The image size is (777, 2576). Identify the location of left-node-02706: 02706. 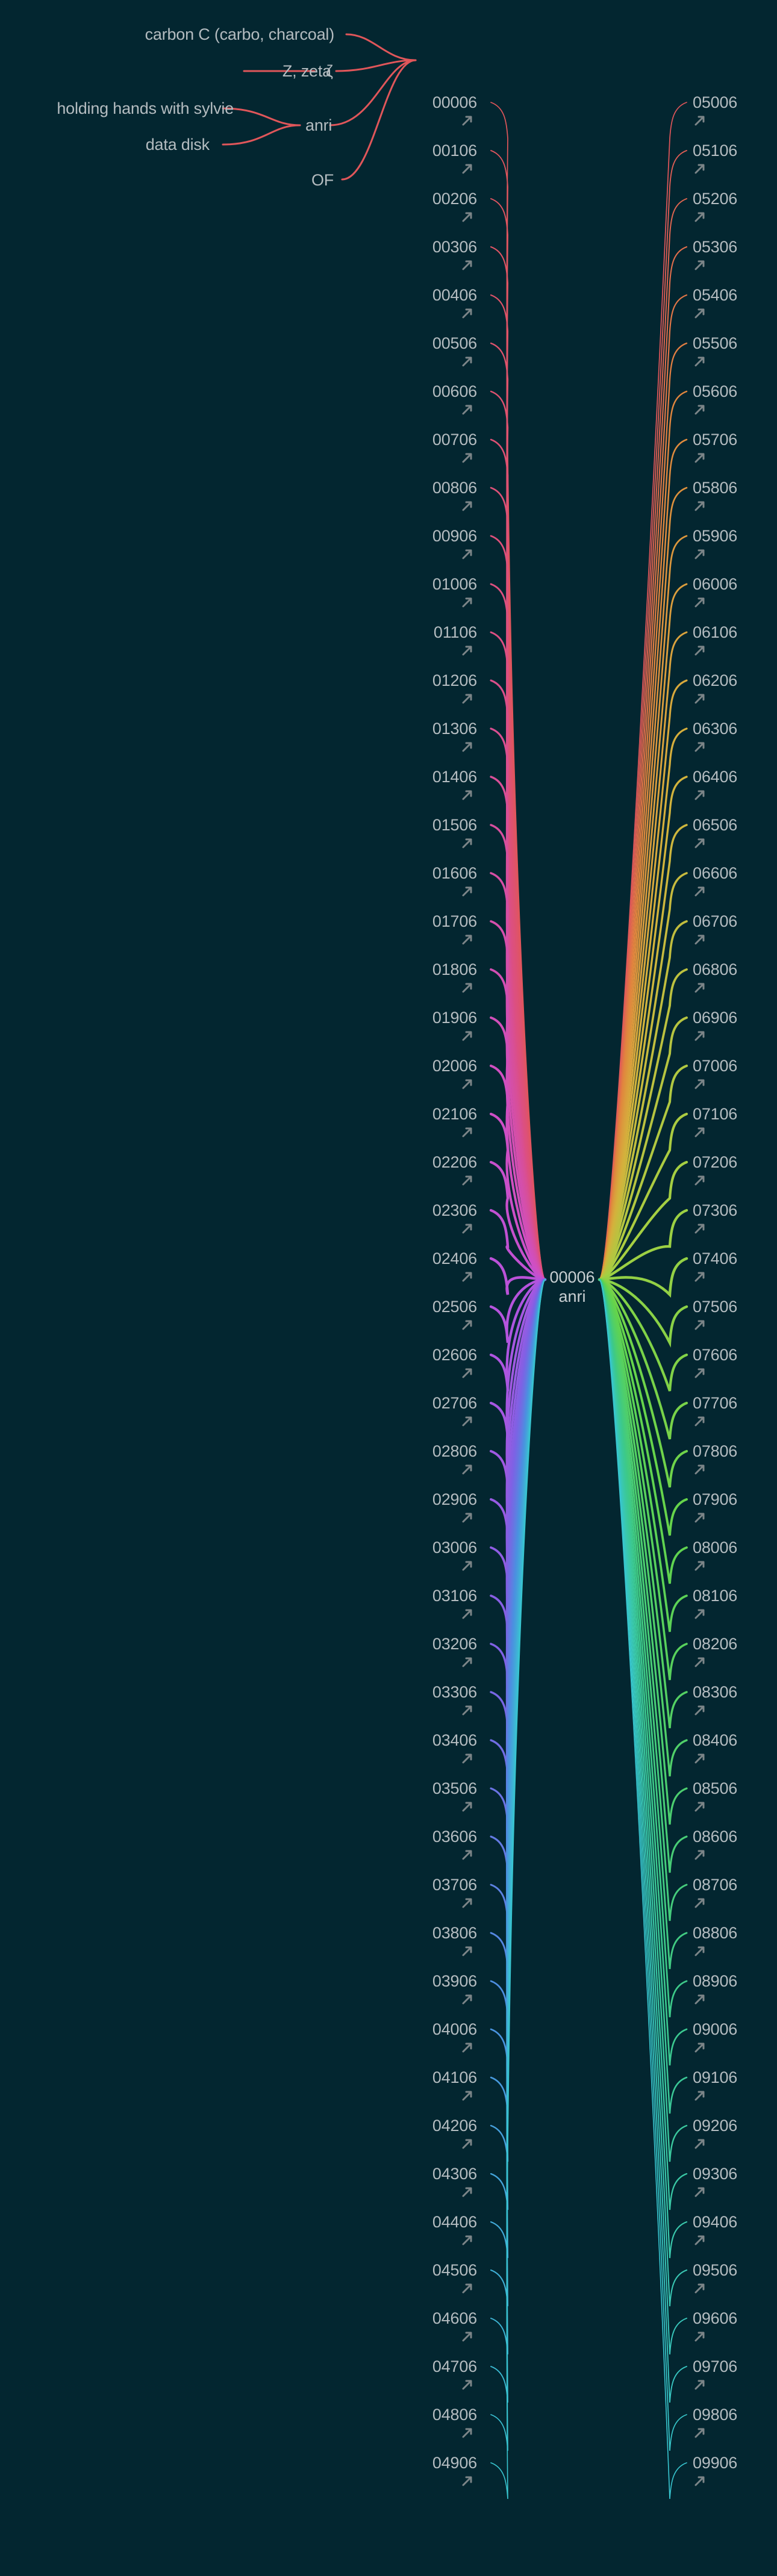
(455, 1403).